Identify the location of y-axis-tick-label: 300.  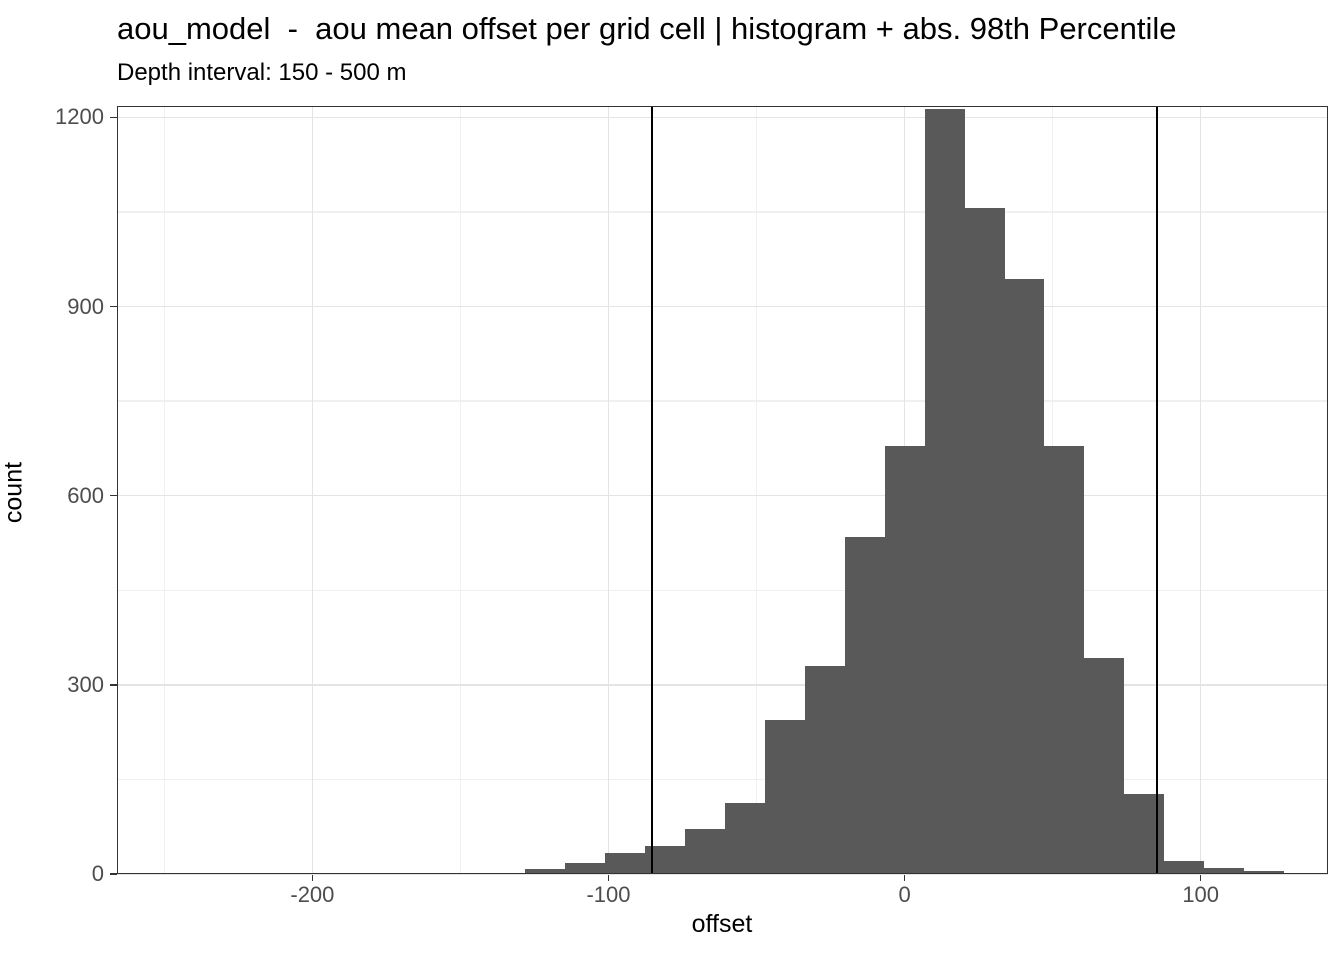
(85, 684).